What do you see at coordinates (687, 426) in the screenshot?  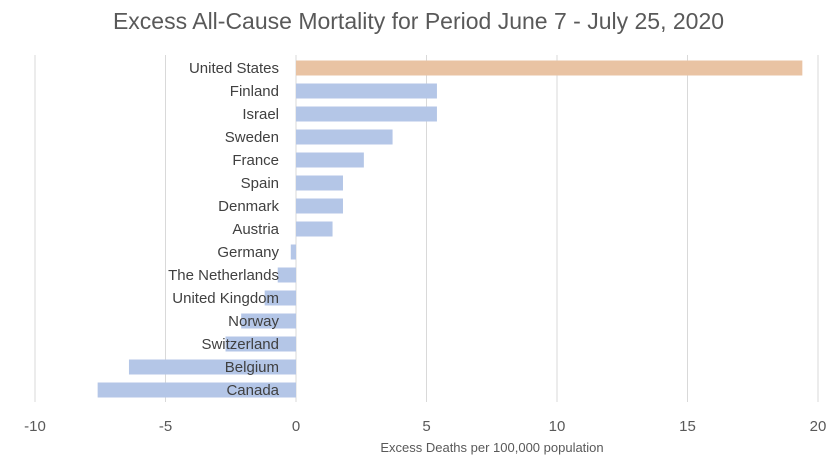 I see `x-tick-label: 15` at bounding box center [687, 426].